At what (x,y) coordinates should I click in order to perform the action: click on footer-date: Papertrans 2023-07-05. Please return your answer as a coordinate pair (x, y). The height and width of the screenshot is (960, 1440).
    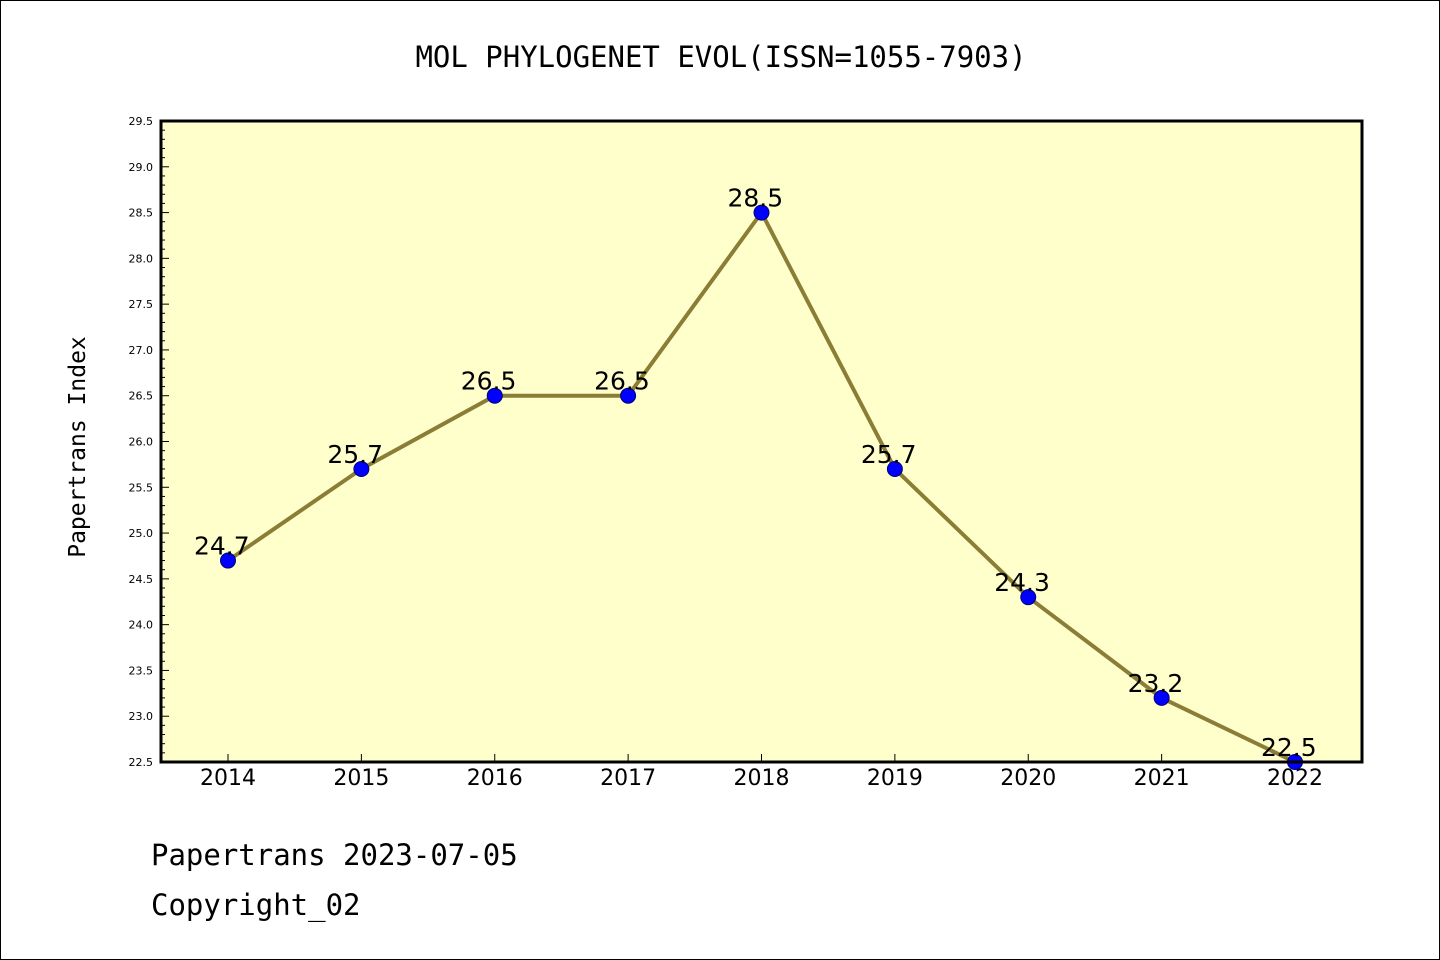
    Looking at the image, I should click on (334, 855).